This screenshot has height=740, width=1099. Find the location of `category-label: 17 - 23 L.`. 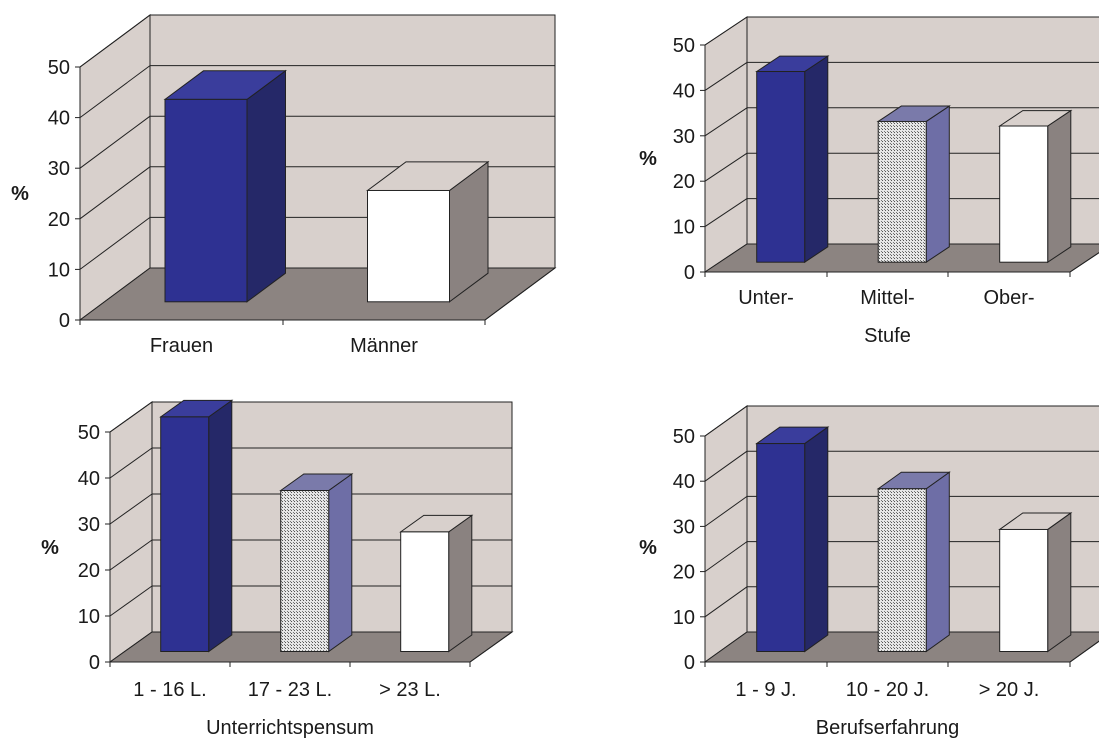

category-label: 17 - 23 L. is located at coordinates (290, 690).